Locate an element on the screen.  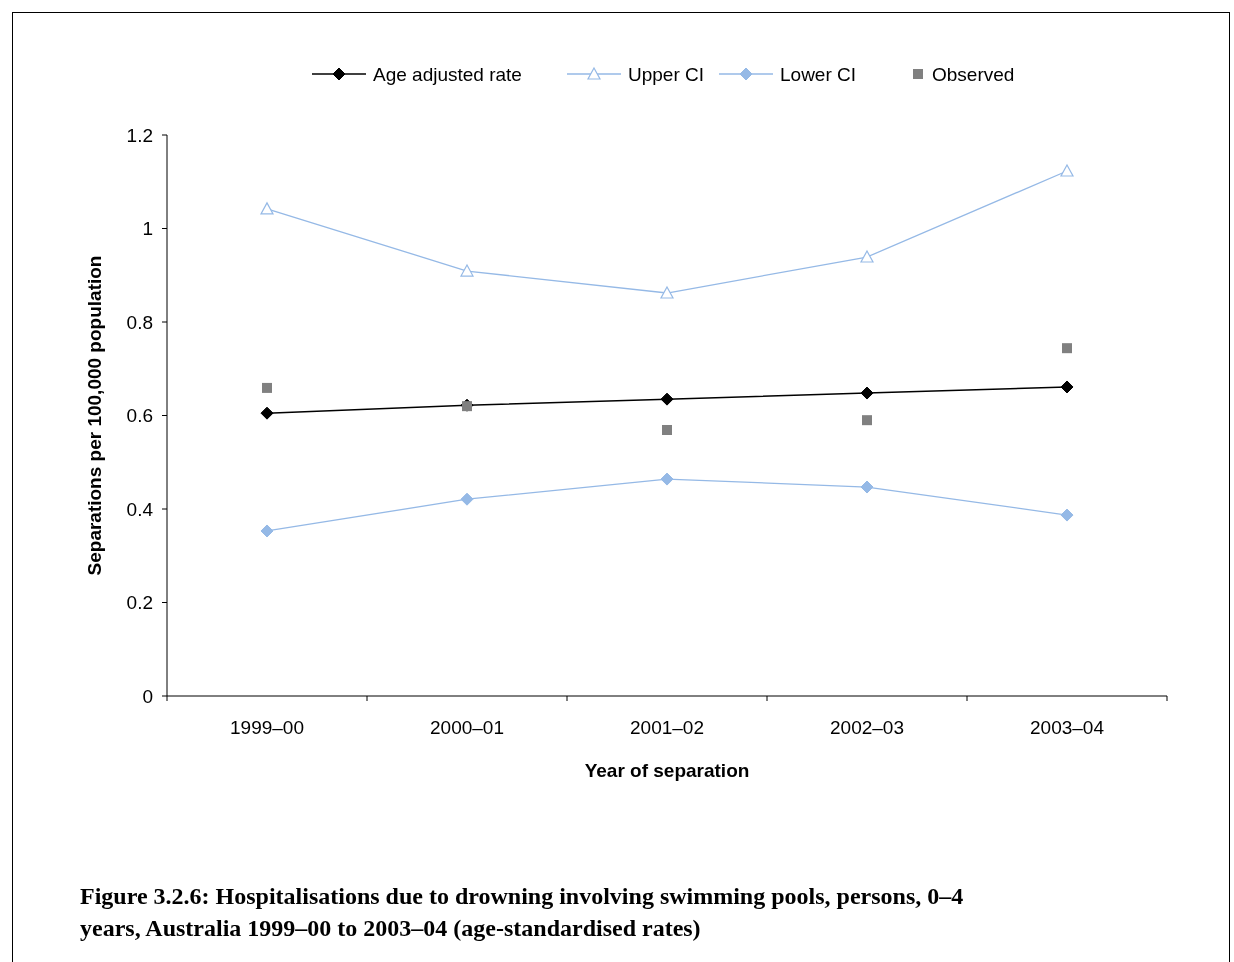
y-tick-label: 0.4 is located at coordinates (140, 509).